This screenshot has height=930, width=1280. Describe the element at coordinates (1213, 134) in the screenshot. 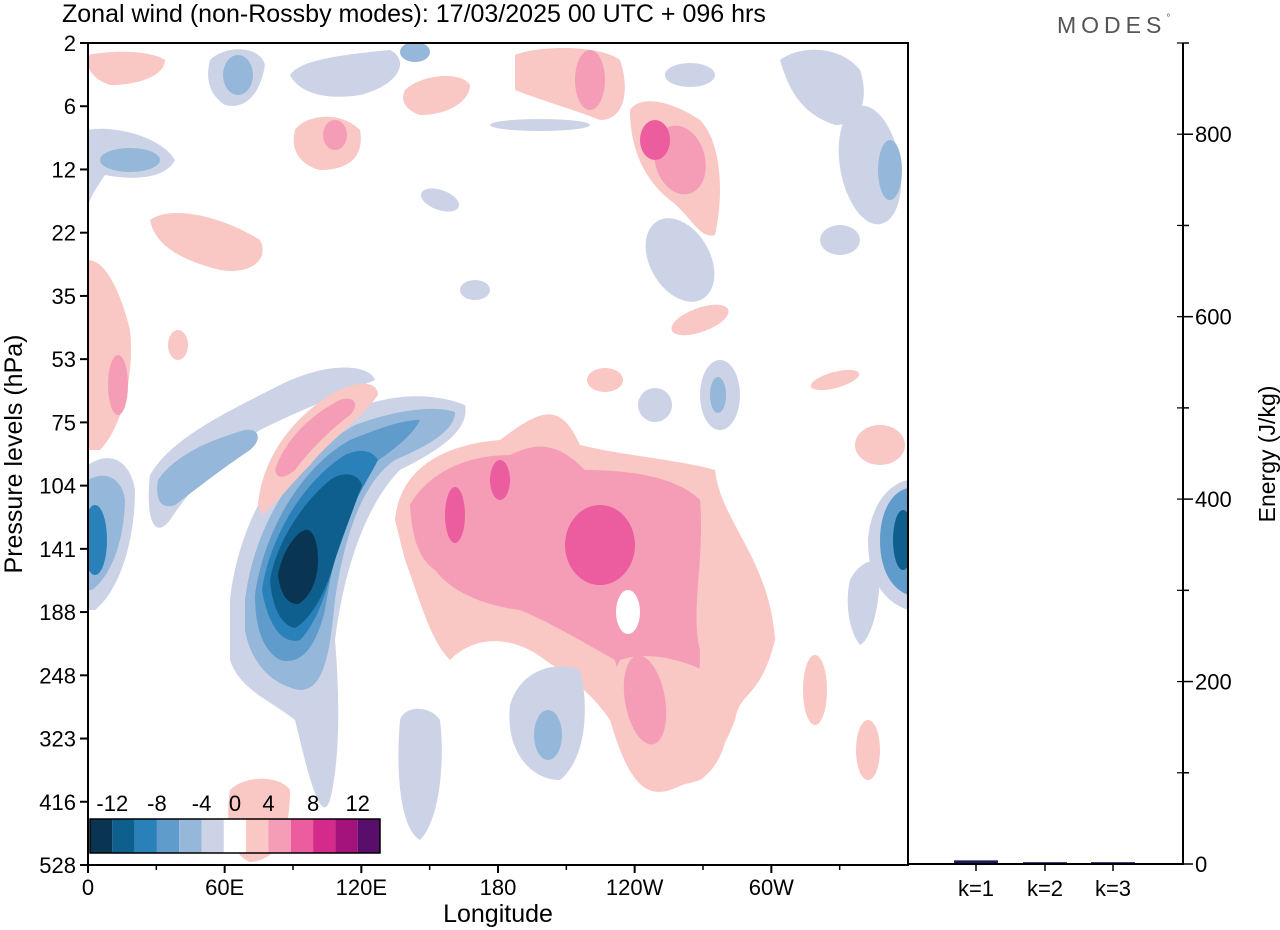

I see `energy-tick-label: 800` at that location.